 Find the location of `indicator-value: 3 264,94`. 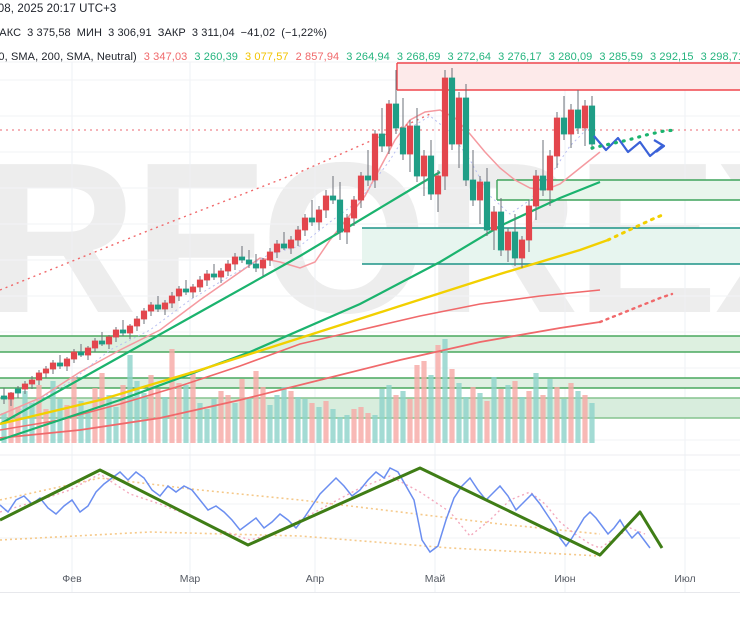

indicator-value: 3 264,94 is located at coordinates (368, 57).